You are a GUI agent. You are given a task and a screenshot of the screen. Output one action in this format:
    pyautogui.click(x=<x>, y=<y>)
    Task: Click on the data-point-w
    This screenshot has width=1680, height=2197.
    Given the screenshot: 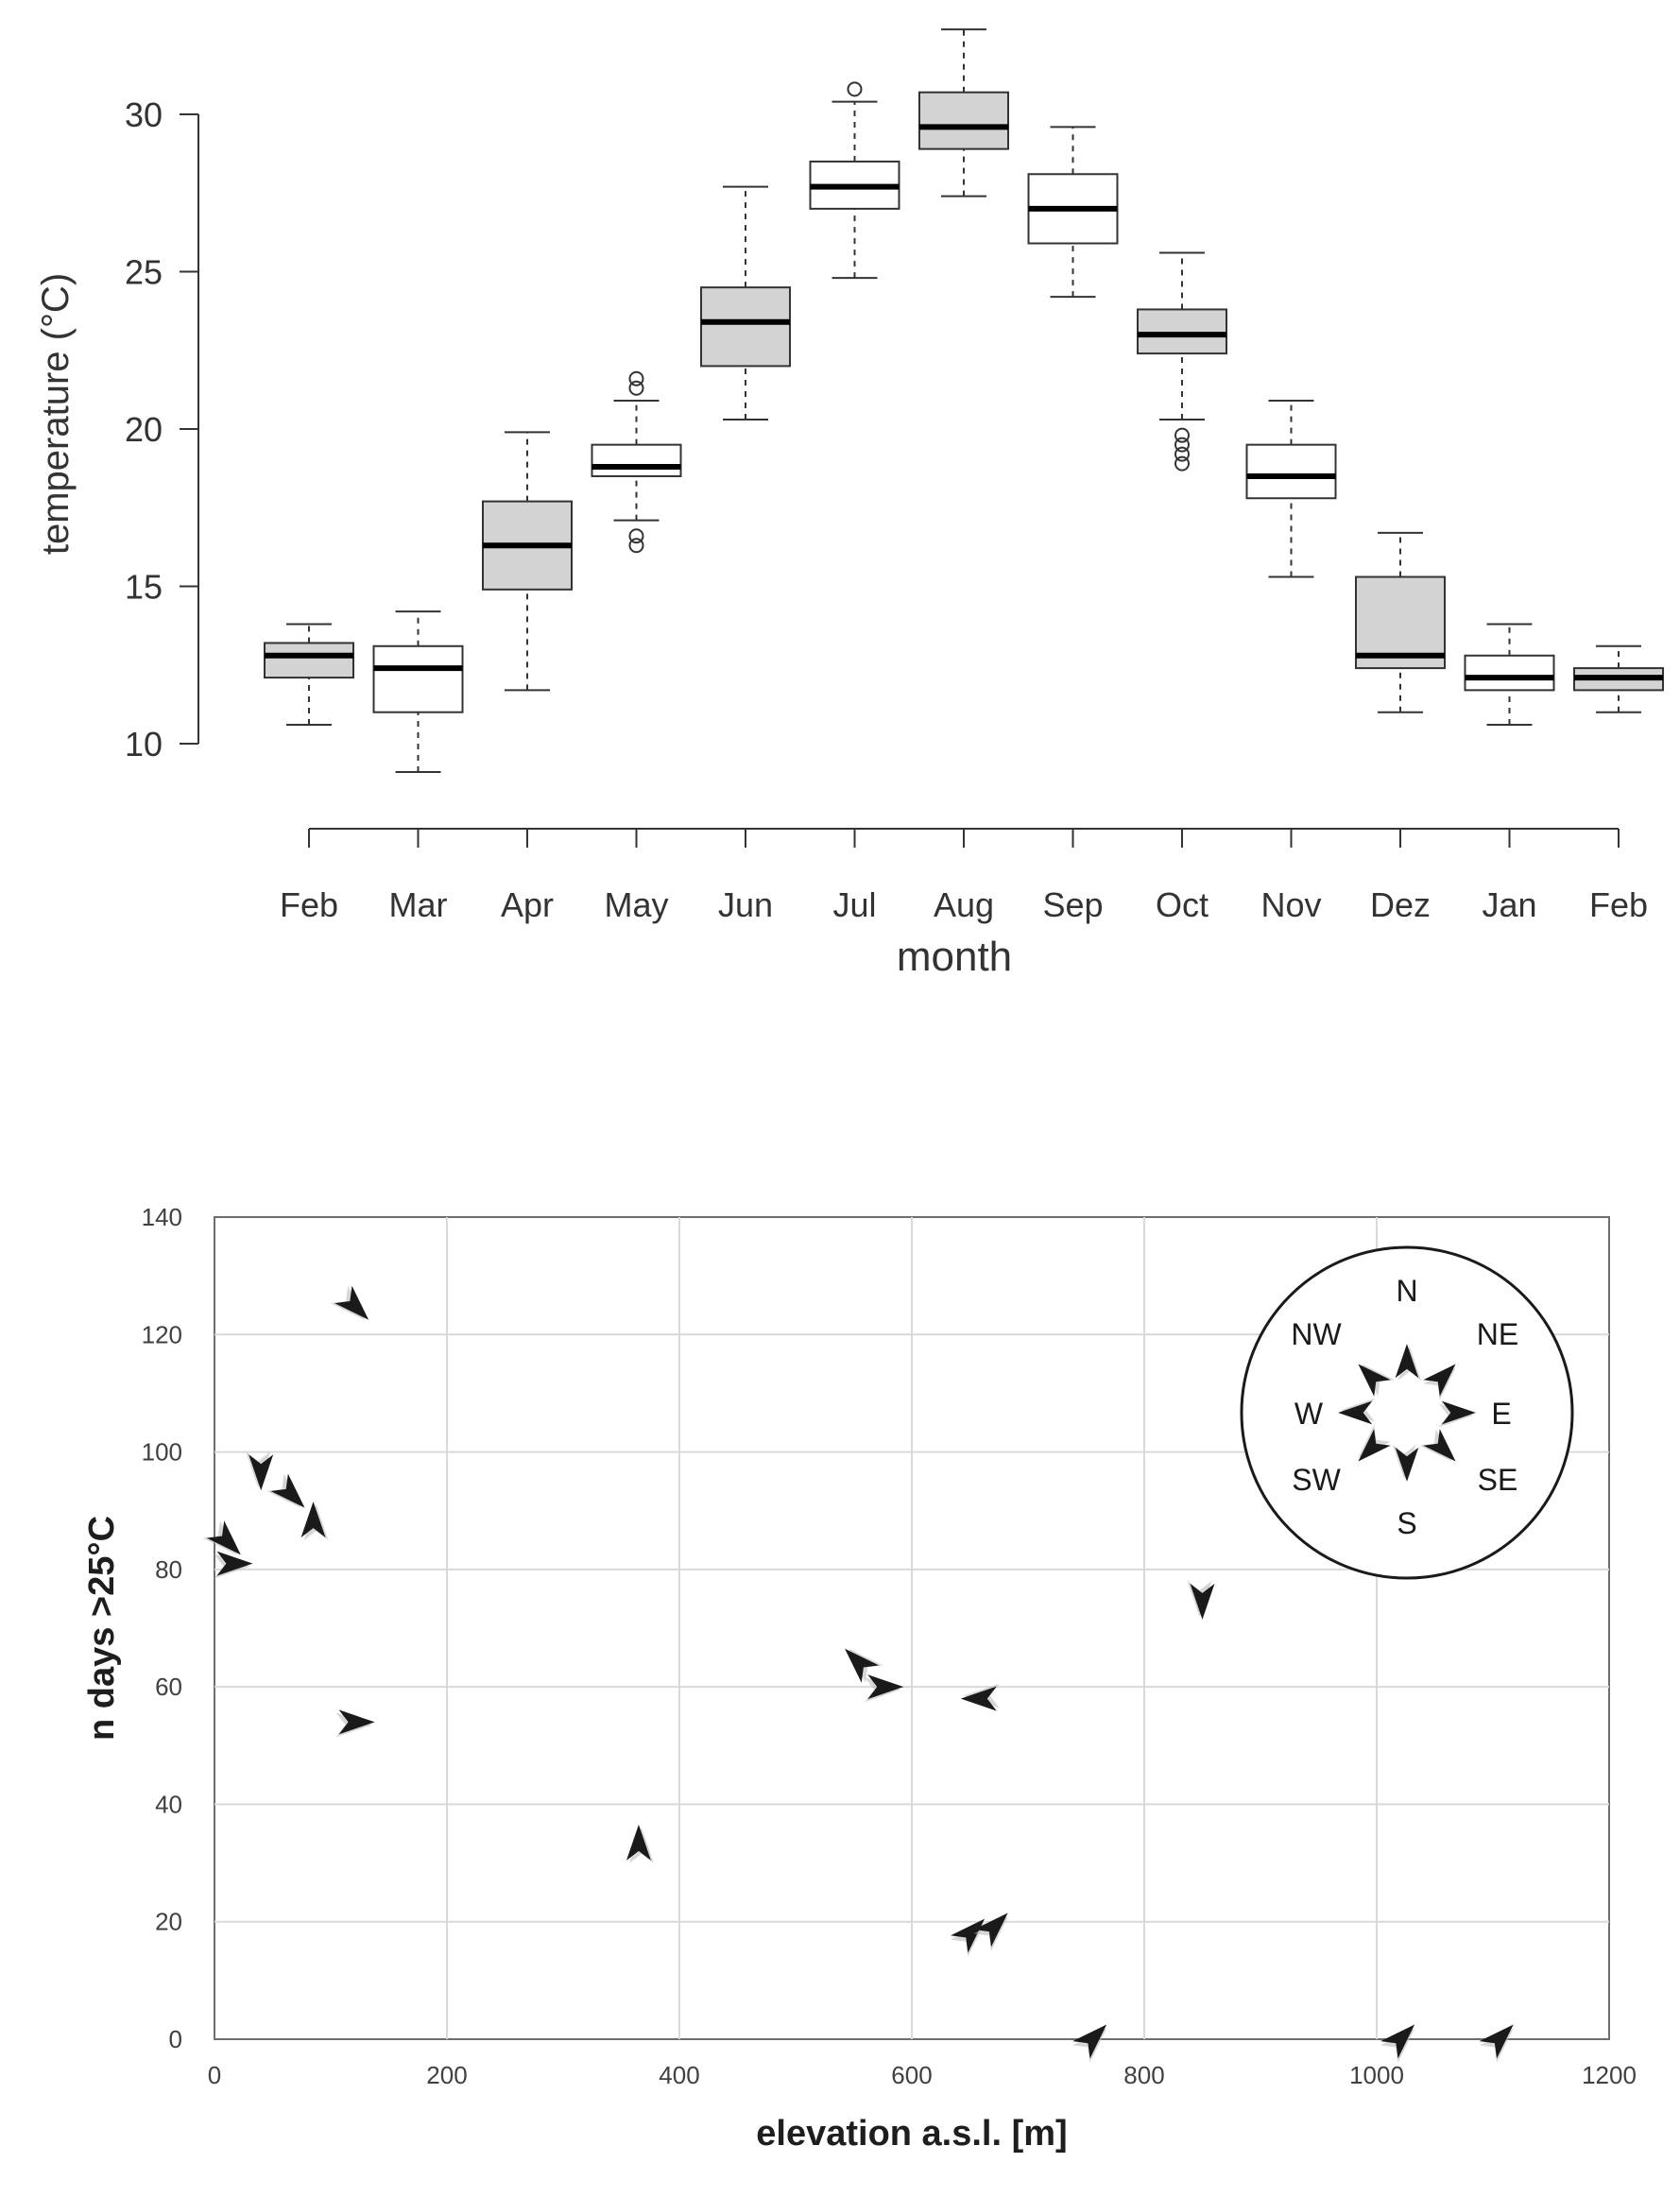 What is the action you would take?
    pyautogui.click(x=980, y=1697)
    